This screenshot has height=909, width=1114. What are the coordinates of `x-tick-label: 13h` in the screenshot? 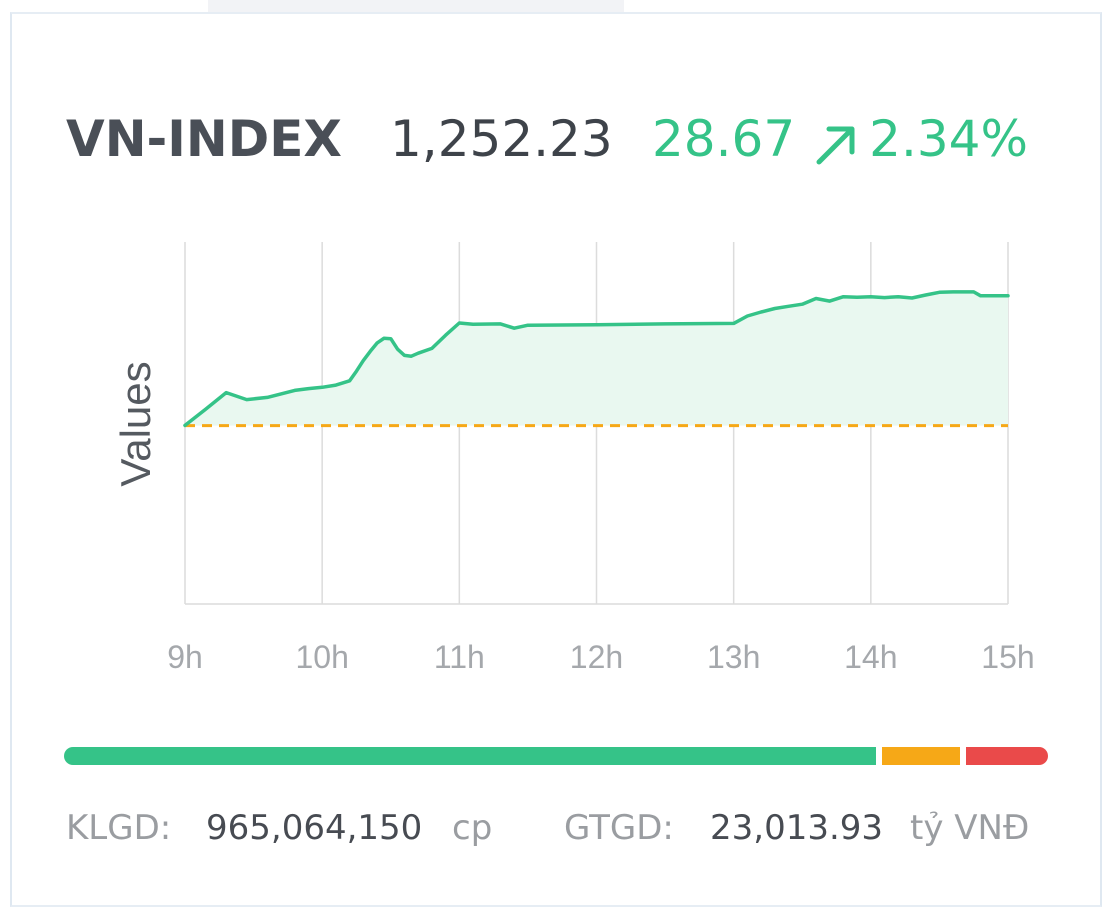 It's located at (733, 657).